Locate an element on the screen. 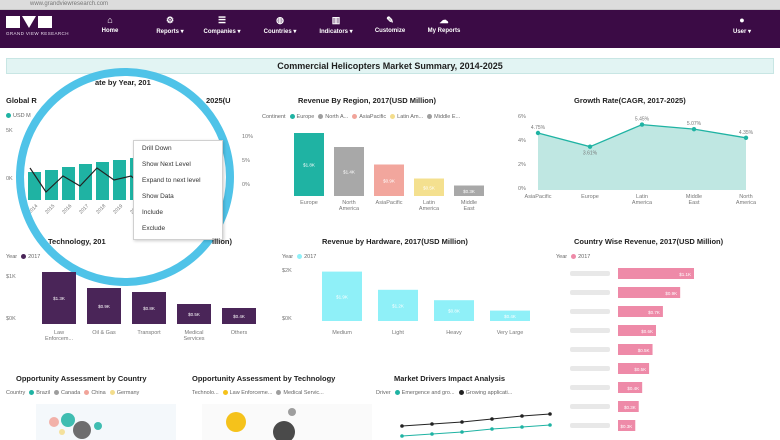  brand-logo: GRAND VIEW RESEARCH is located at coordinates (41, 29).